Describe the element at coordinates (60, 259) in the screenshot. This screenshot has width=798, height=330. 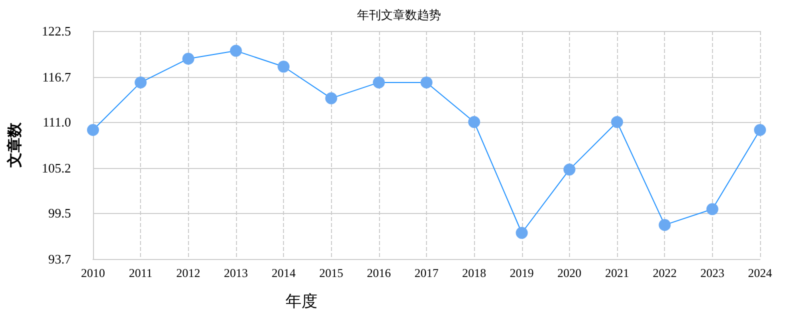
I see `y-tick-label: 93.7` at that location.